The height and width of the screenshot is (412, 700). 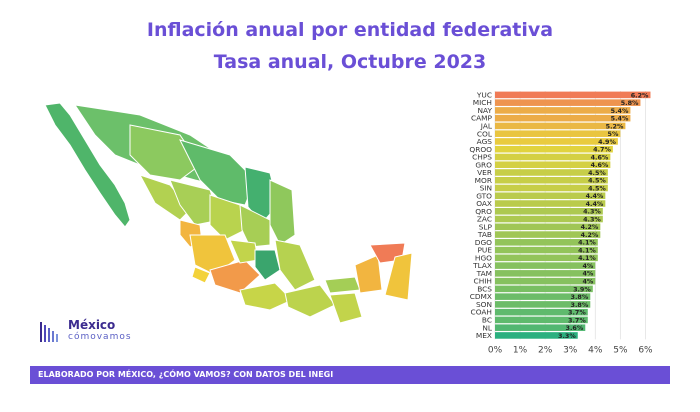 What do you see at coordinates (217, 172) in the screenshot?
I see `map-region-coahuila` at bounding box center [217, 172].